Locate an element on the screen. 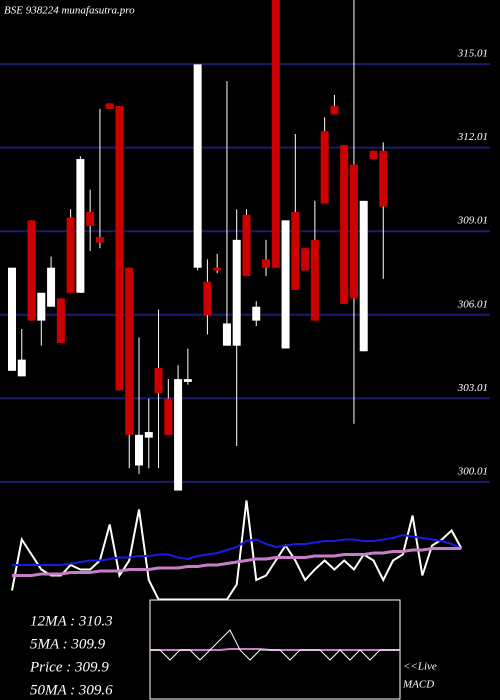 The height and width of the screenshot is (700, 500). stat-label: 5MA : 309.9 is located at coordinates (68, 644).